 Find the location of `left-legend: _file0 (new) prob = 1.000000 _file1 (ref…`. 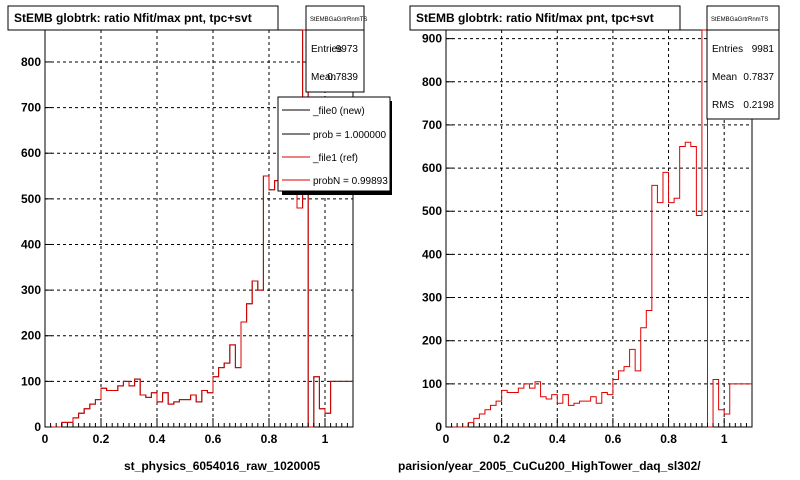

left-legend: _file0 (new) prob = 1.000000 _file1 (ref… is located at coordinates (334, 145).